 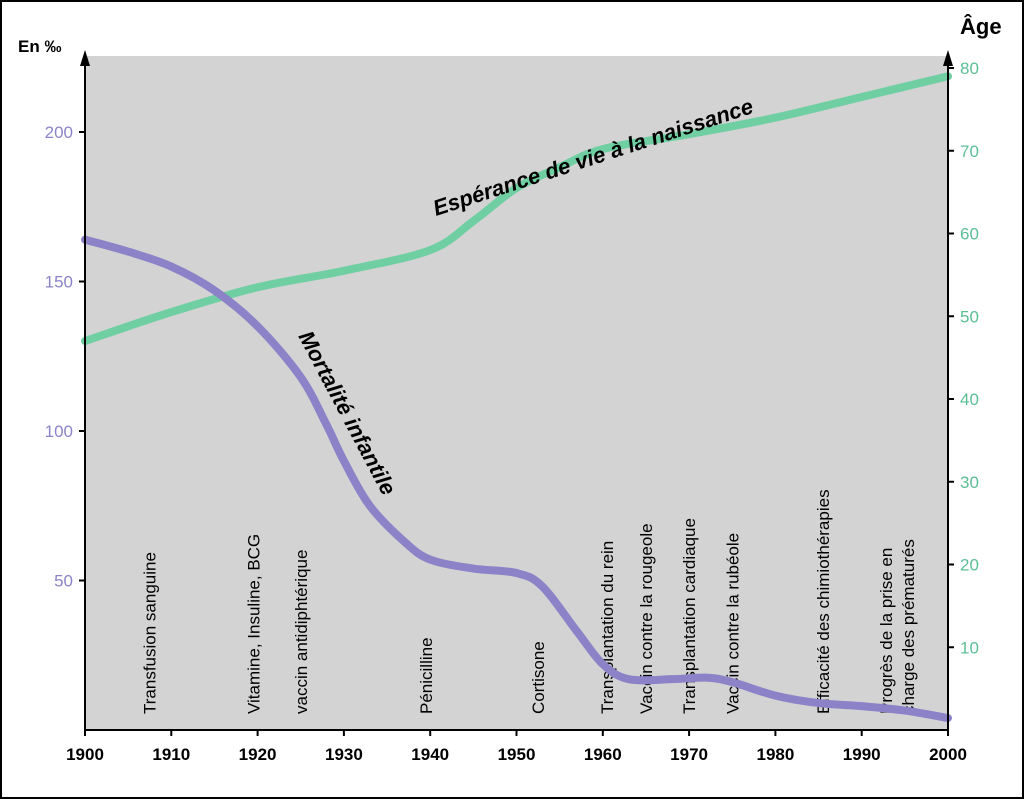 I want to click on right-tick-label: 10, so click(x=969, y=647).